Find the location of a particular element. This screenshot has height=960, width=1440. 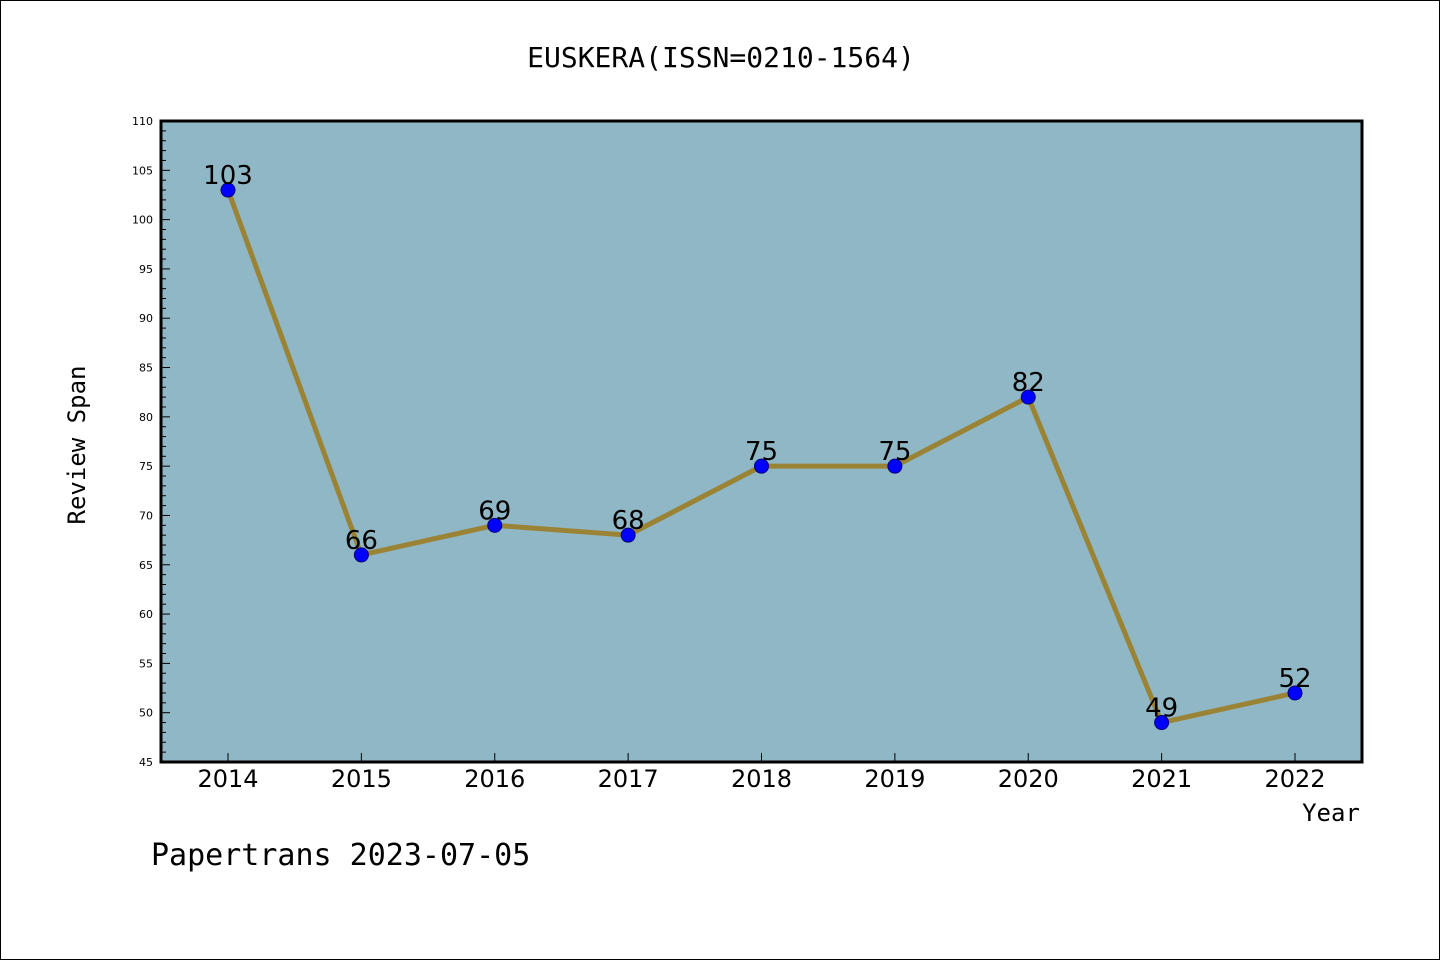

x-tick-label: 2020 is located at coordinates (1028, 779).